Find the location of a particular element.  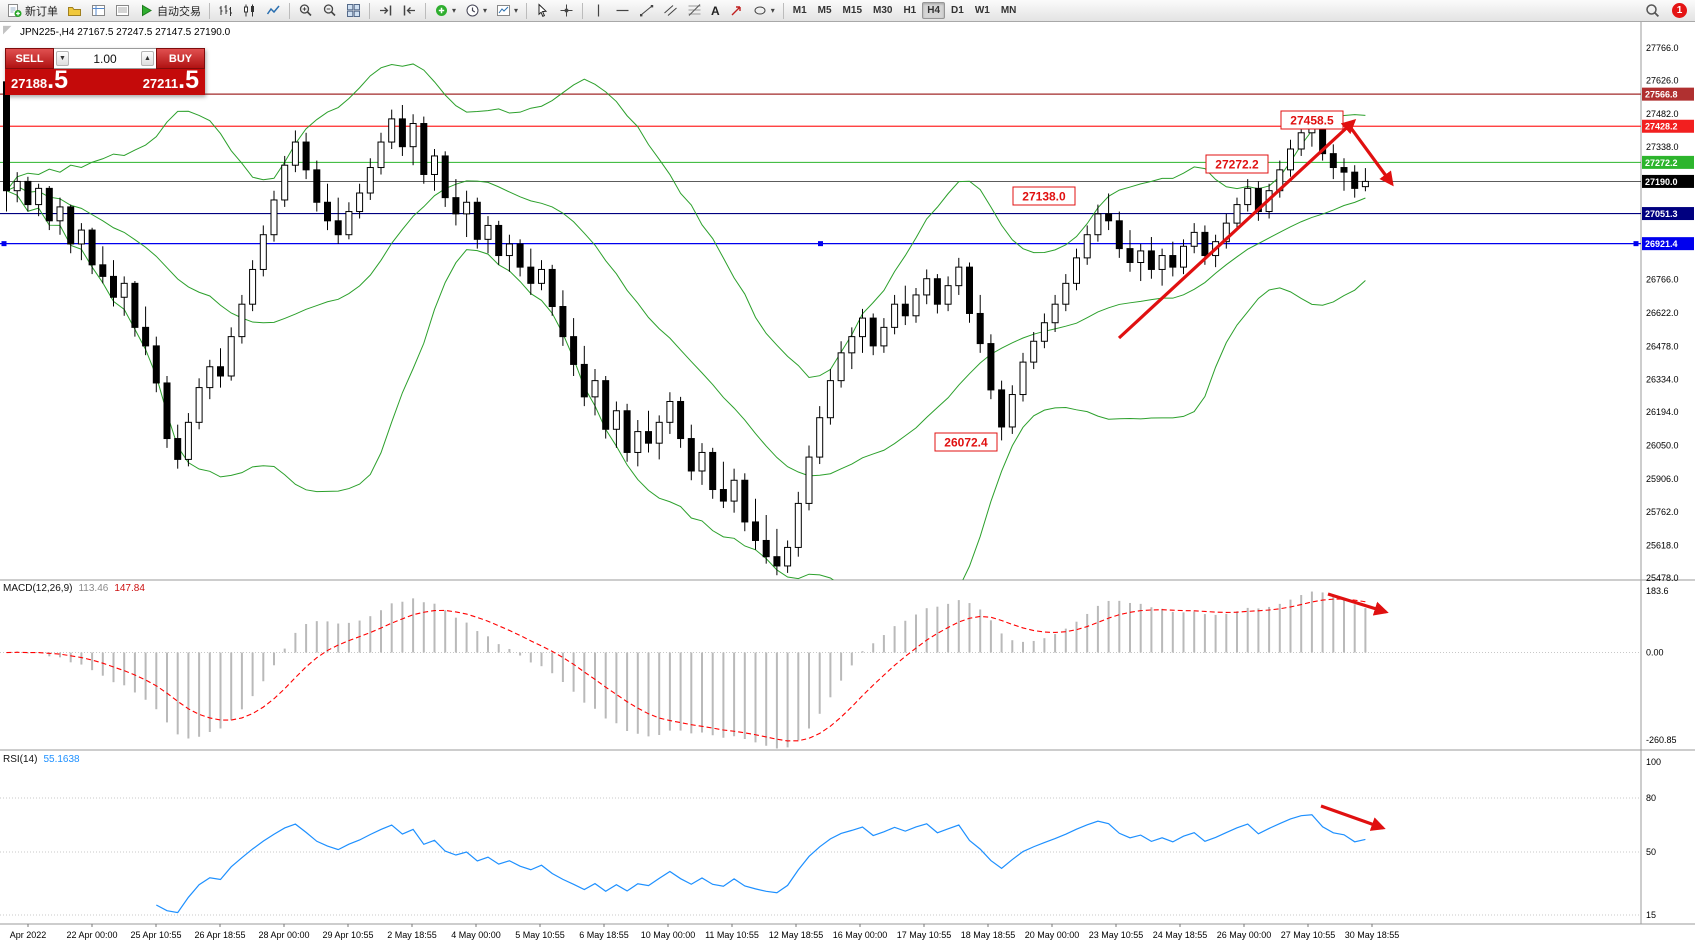

indicators-plus-icon is located at coordinates (441, 10).